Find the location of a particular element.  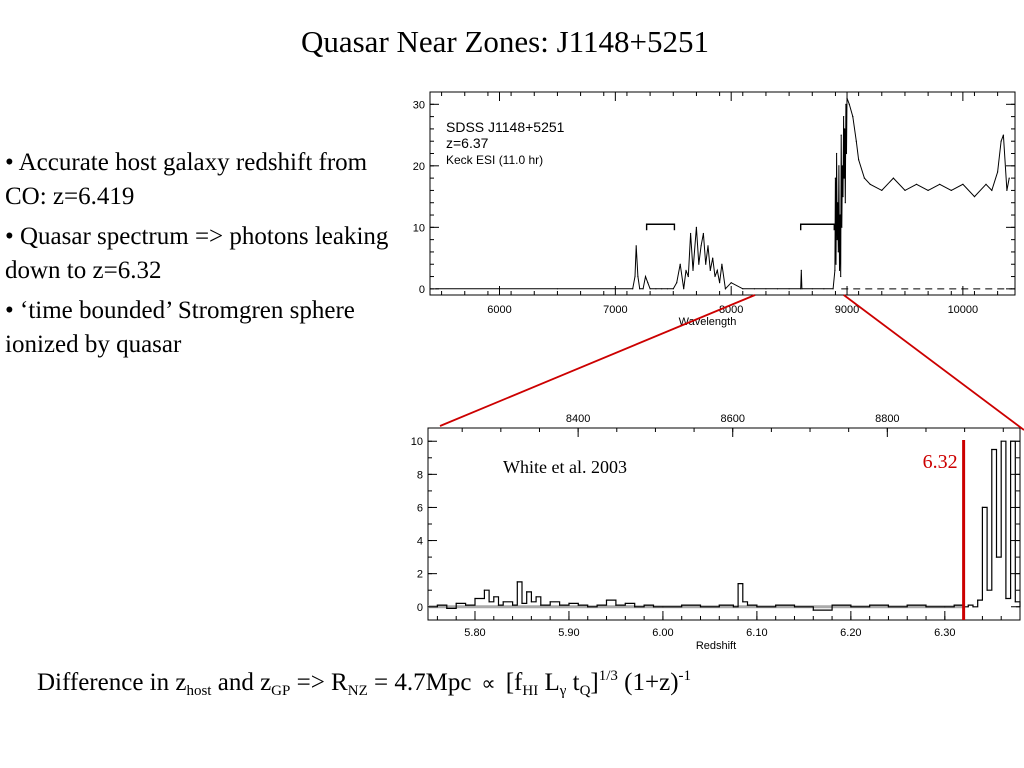

y-tick-label: 2 is located at coordinates (420, 575).